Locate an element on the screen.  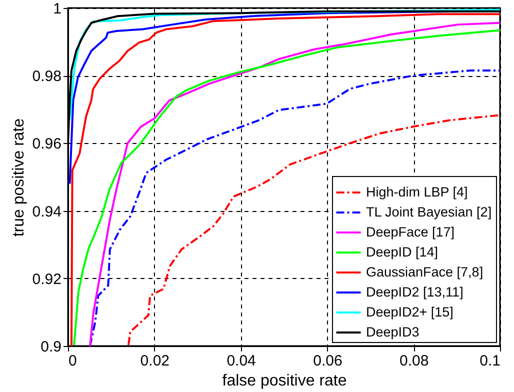
x-tick-label: 0.08 is located at coordinates (414, 361).